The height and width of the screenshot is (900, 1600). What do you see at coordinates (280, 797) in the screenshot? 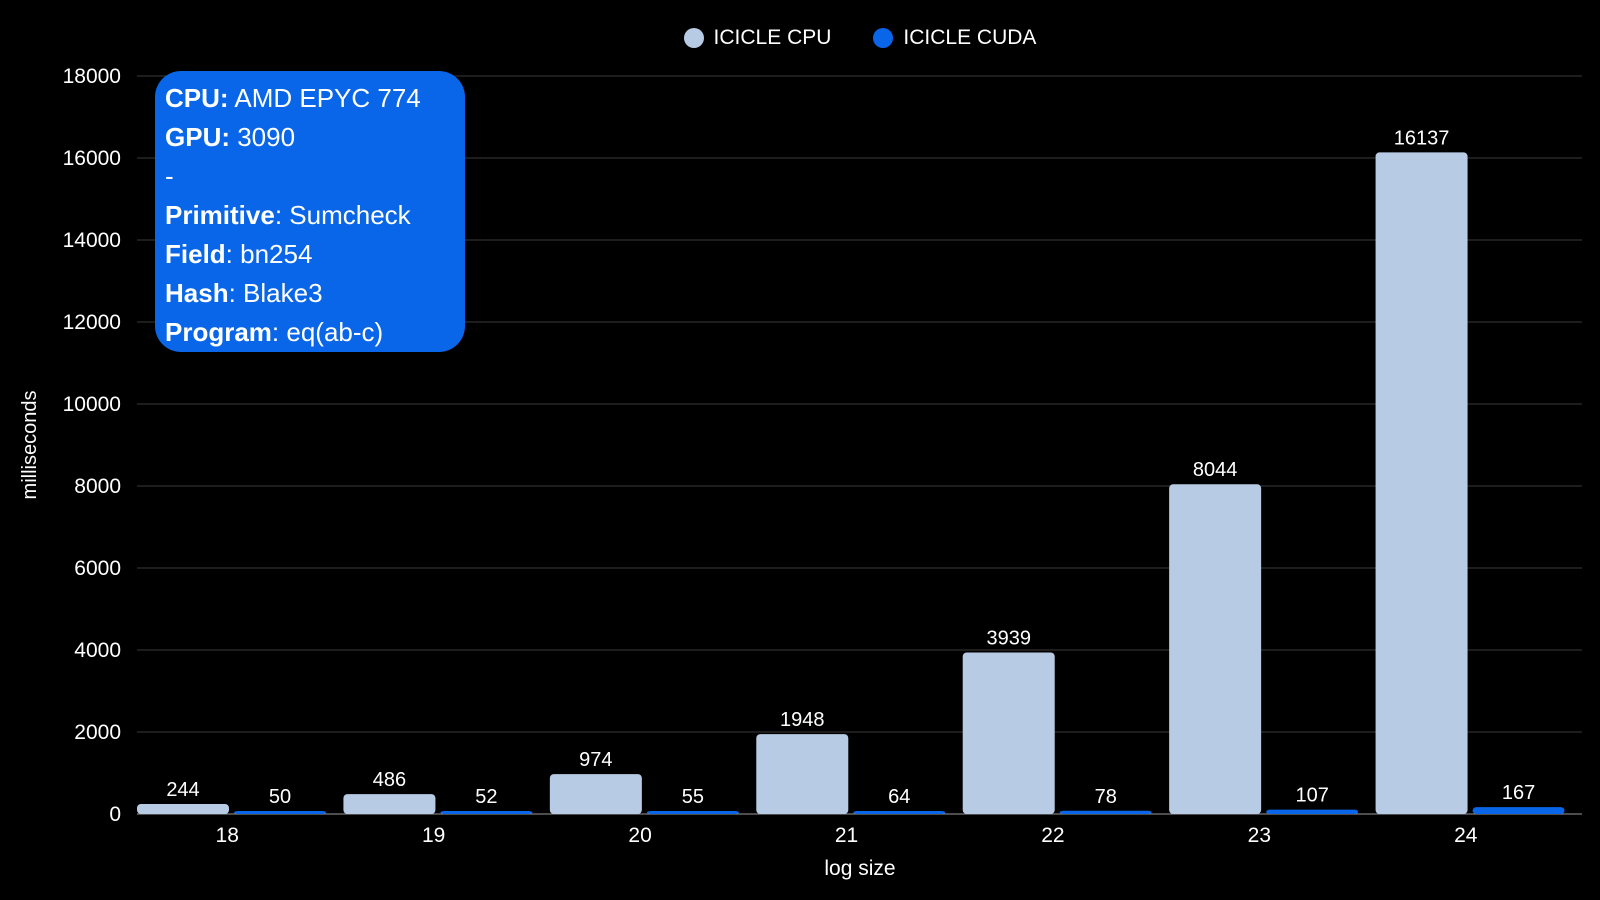
I see `data-label: 50` at bounding box center [280, 797].